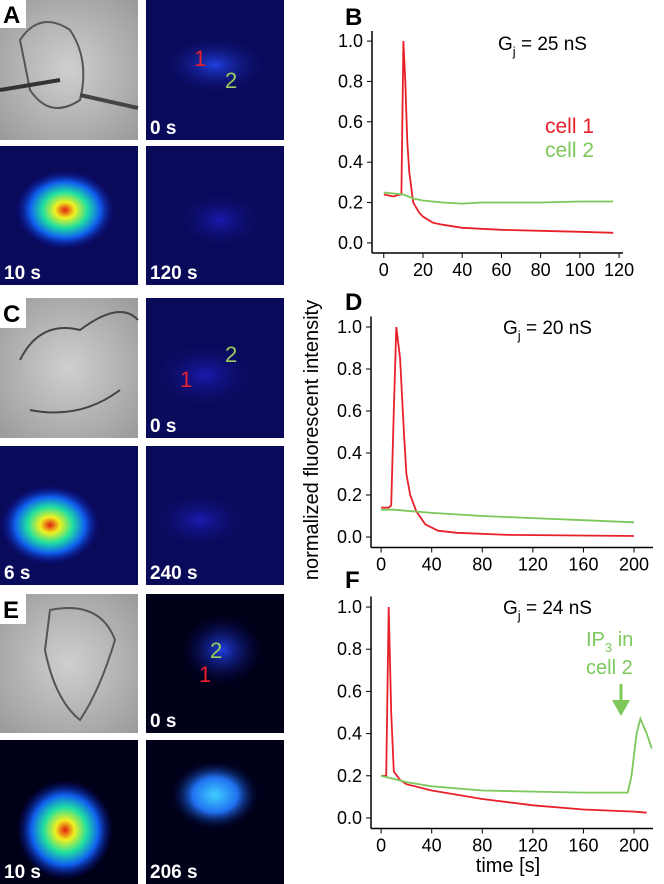 This screenshot has width=664, height=884. What do you see at coordinates (580, 270) in the screenshot?
I see `x-tick-label: 100` at bounding box center [580, 270].